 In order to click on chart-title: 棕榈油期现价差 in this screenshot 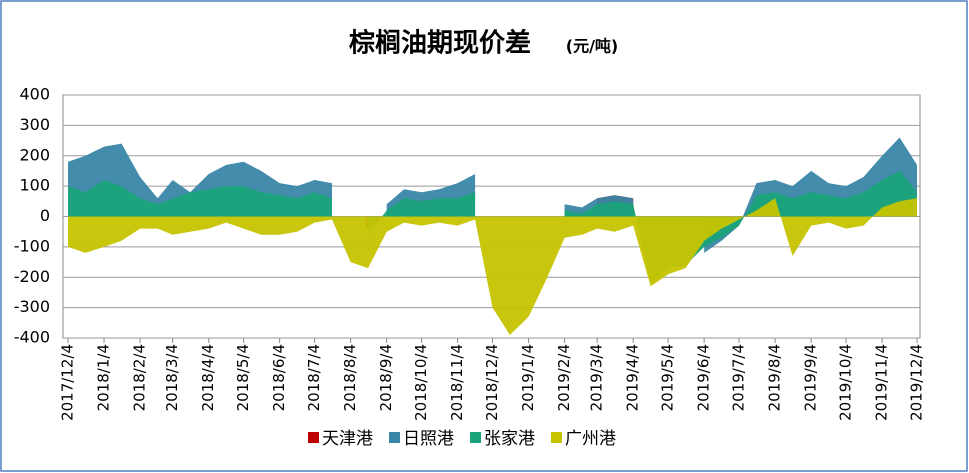, I will do `click(440, 43)`.